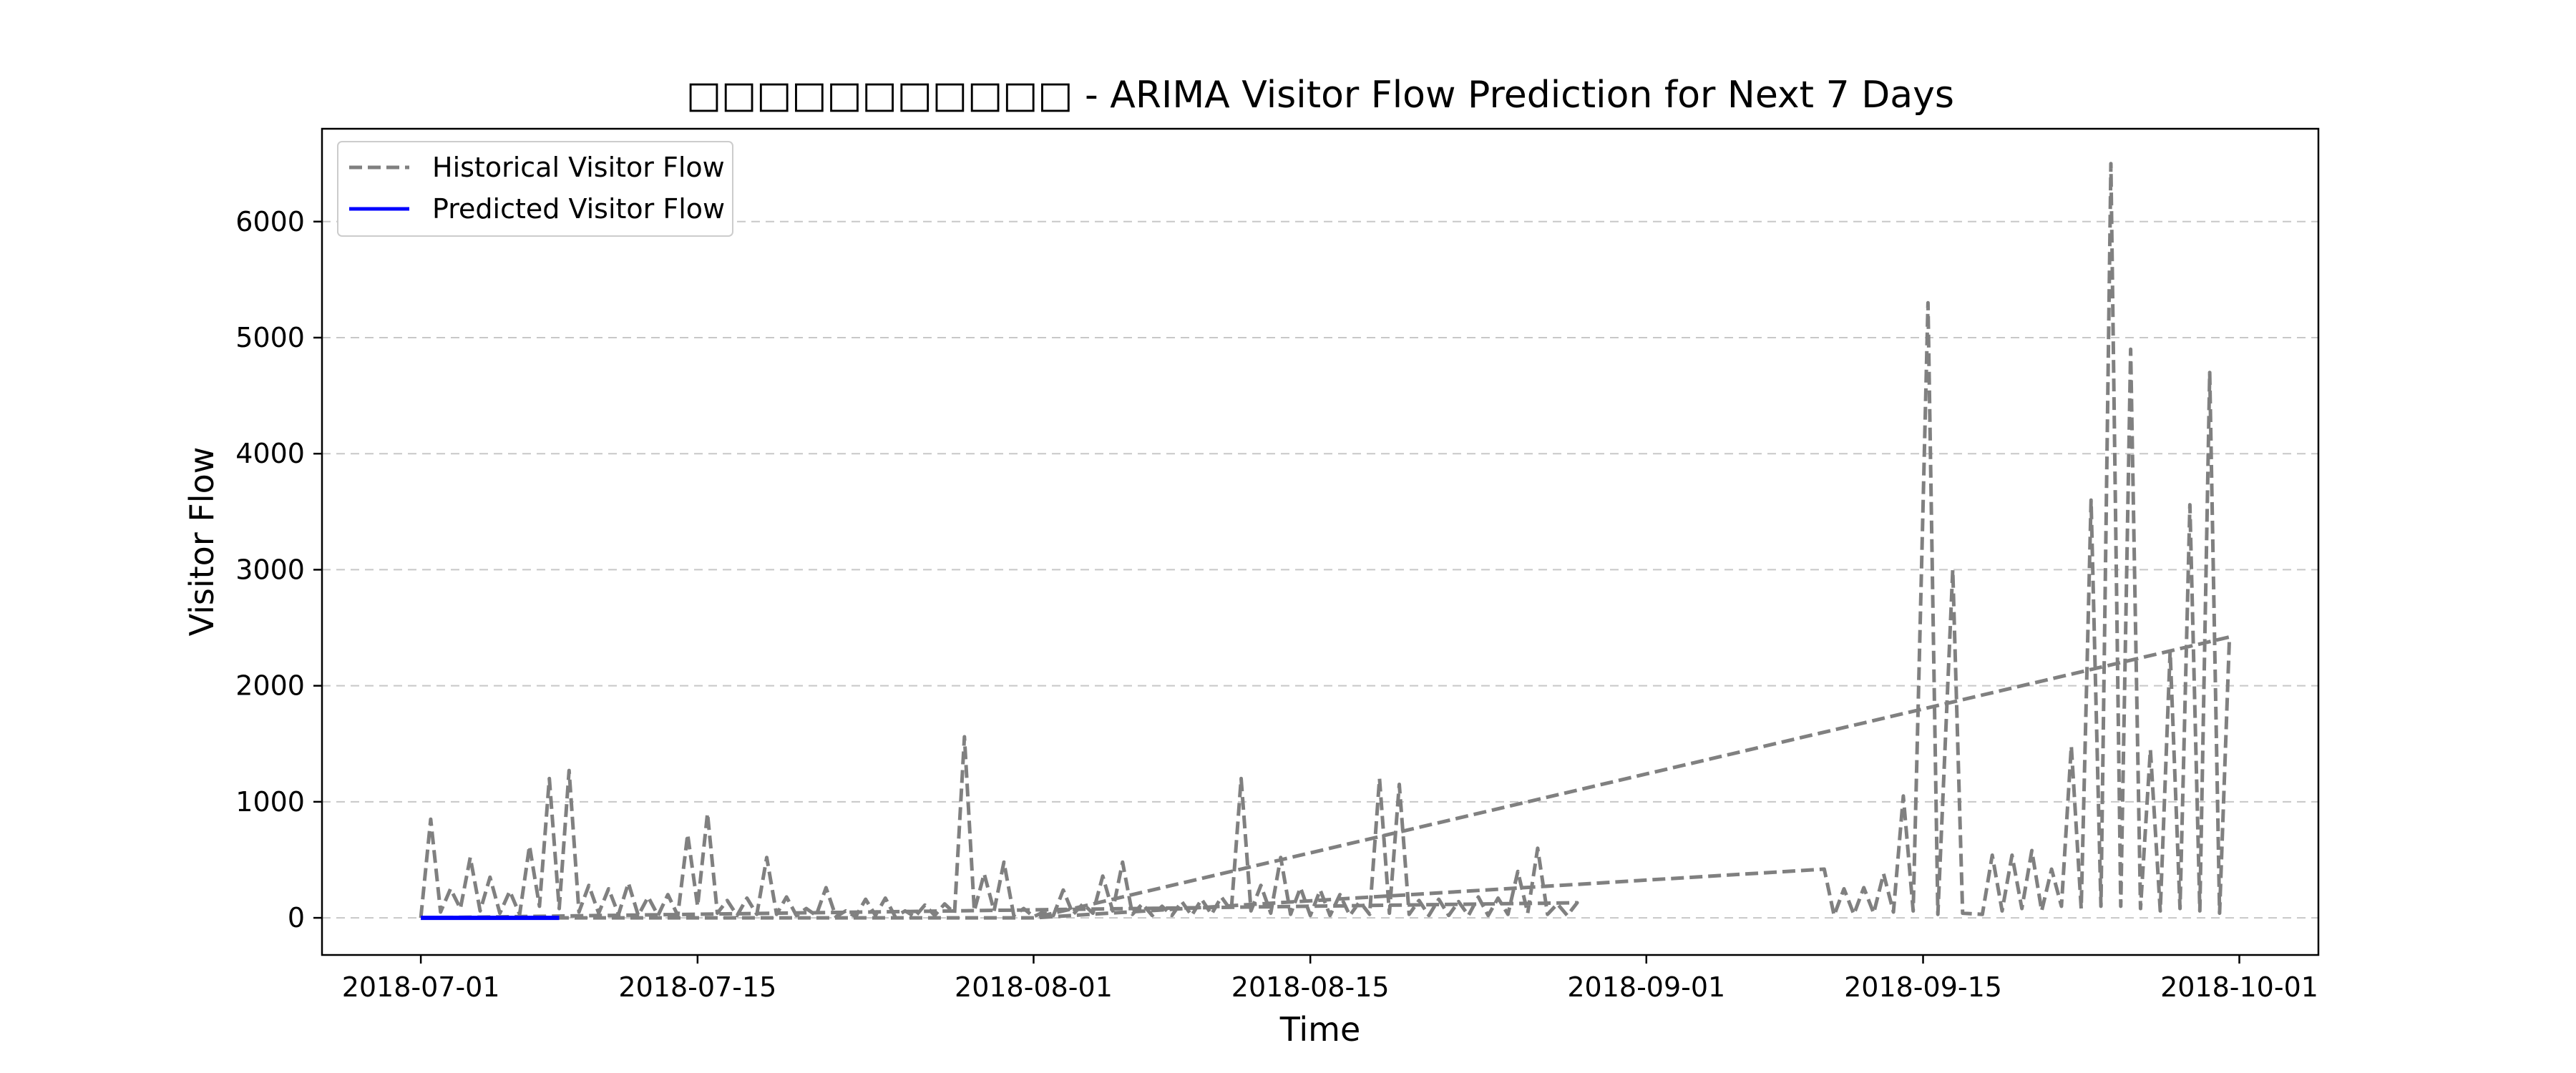 This screenshot has height=1073, width=2576. Describe the element at coordinates (296, 918) in the screenshot. I see `y-tick-label: 0` at that location.